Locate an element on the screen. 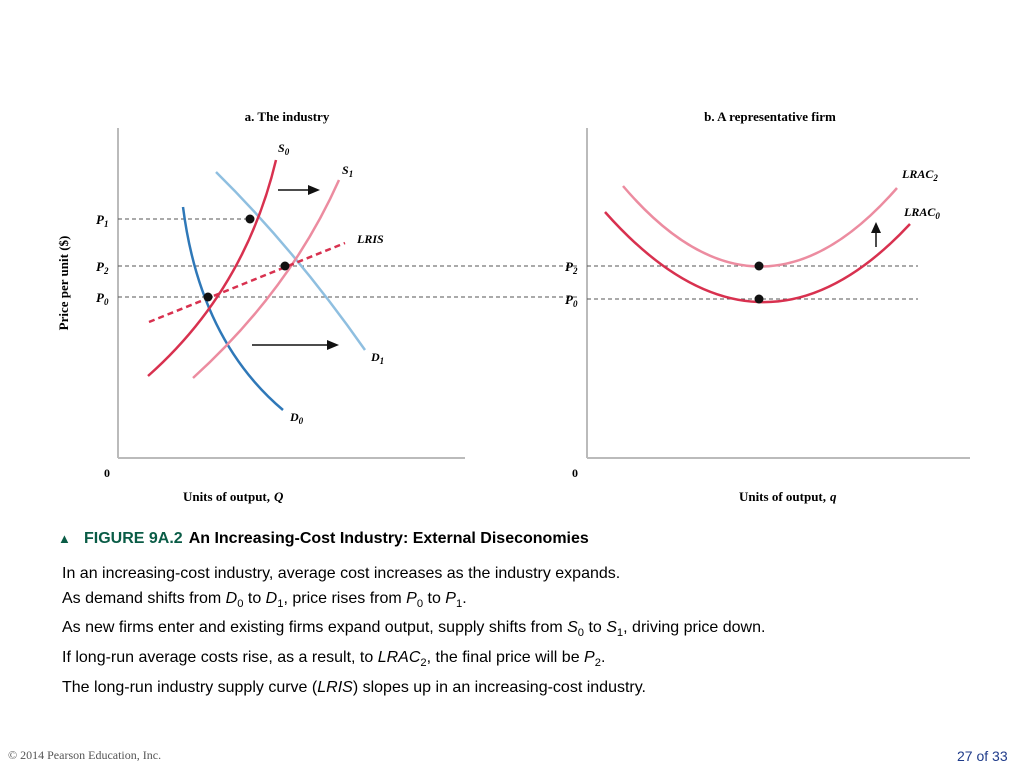  lris-label: LRIS is located at coordinates (370, 239).